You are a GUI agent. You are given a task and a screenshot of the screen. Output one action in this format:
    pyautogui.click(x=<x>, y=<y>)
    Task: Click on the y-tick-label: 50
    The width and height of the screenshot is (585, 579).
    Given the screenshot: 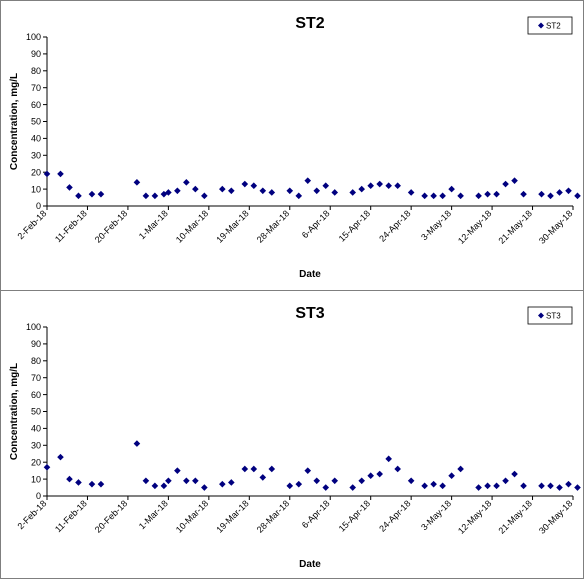 What is the action you would take?
    pyautogui.click(x=36, y=412)
    